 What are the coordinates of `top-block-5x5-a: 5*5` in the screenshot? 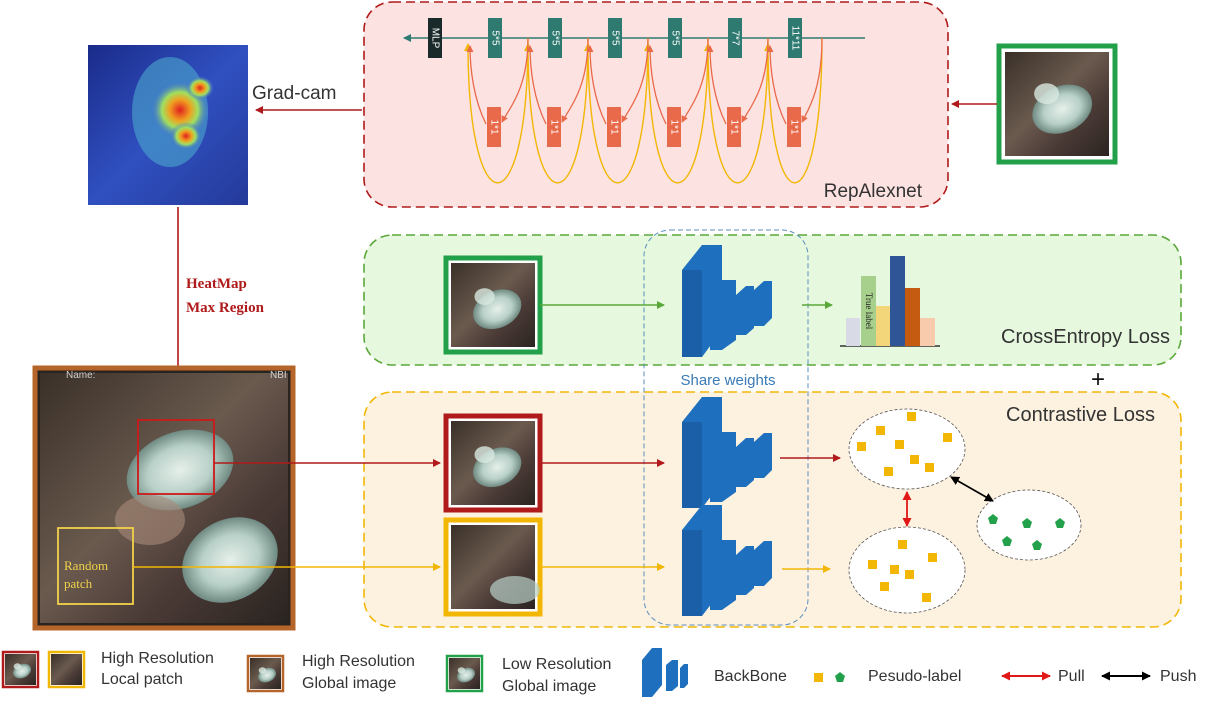 It's located at (495, 38).